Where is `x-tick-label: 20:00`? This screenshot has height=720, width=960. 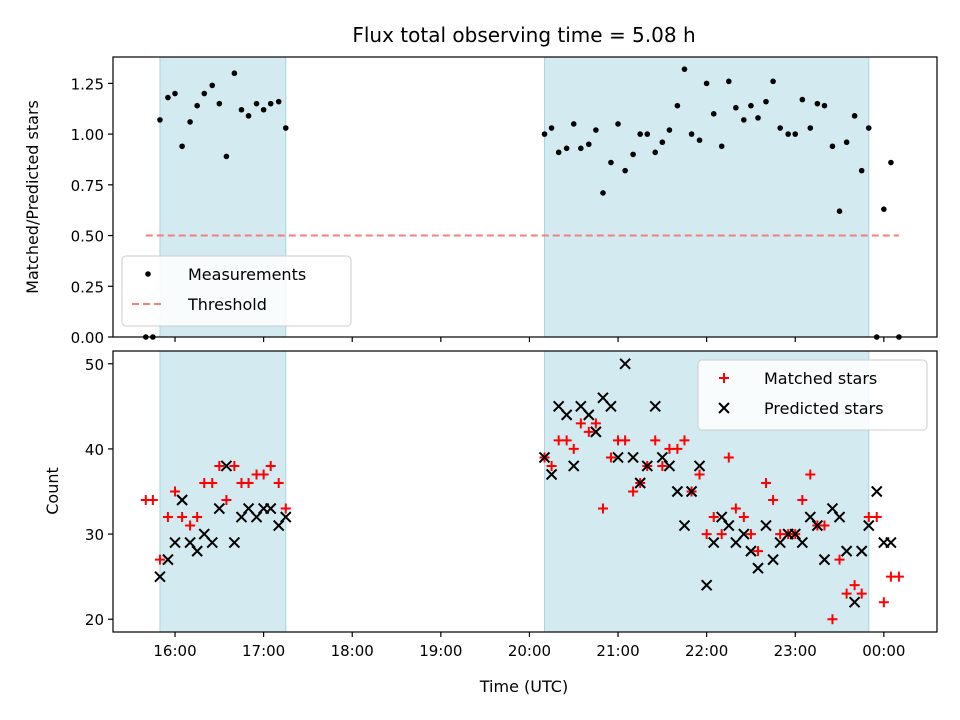
x-tick-label: 20:00 is located at coordinates (529, 651).